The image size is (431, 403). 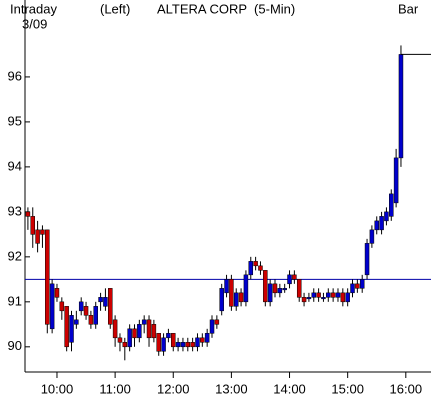 What do you see at coordinates (15, 345) in the screenshot?
I see `y-tick-label: 90` at bounding box center [15, 345].